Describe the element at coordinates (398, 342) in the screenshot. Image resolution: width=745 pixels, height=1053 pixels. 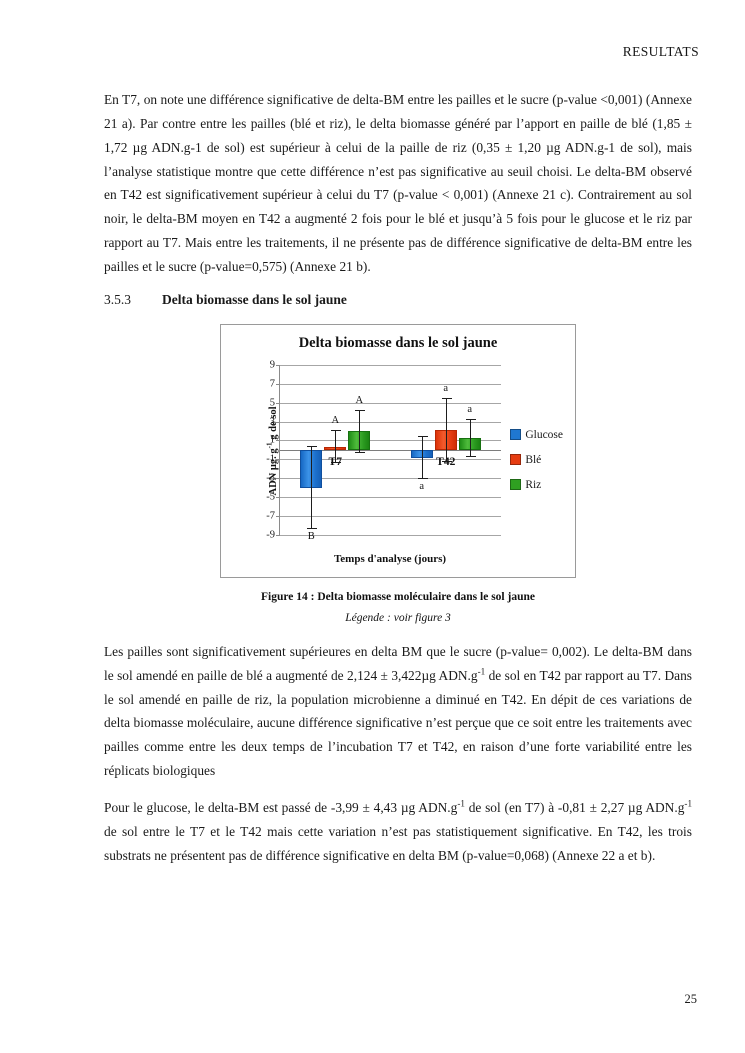
I see `chart-title: Delta biomasse dans le sol jaune` at that location.